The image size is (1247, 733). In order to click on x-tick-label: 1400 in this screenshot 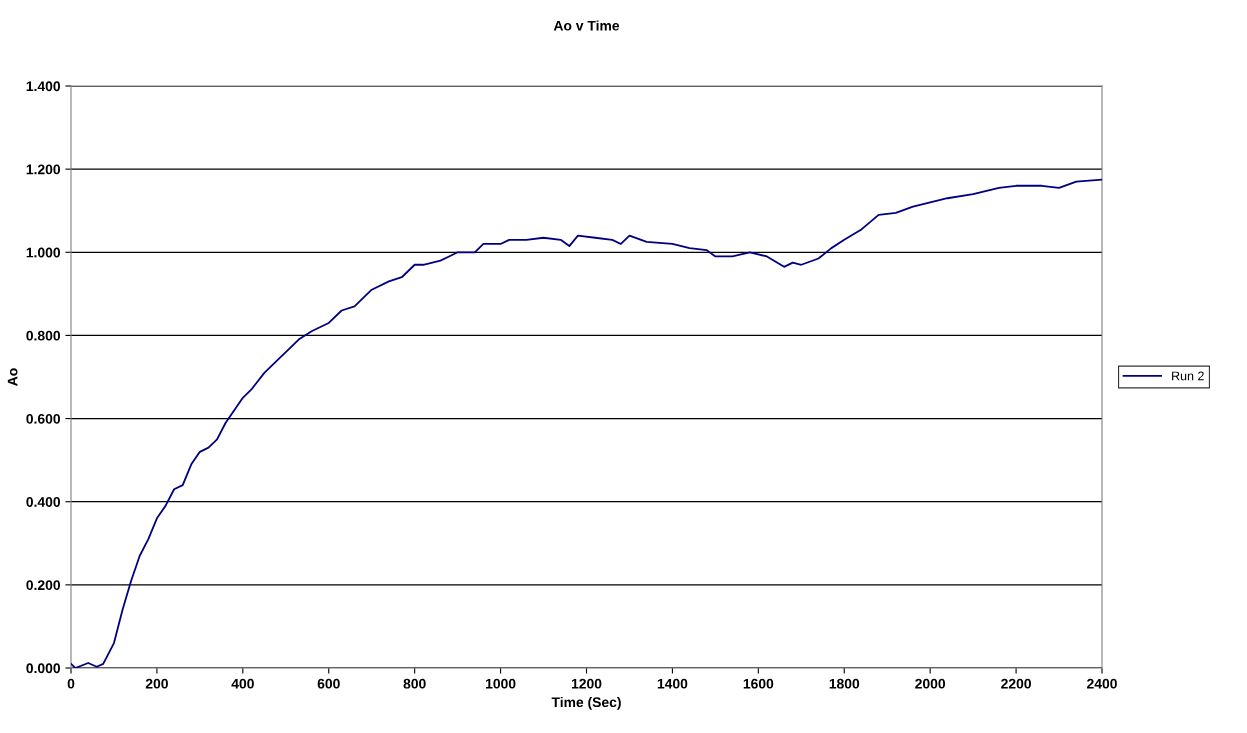, I will do `click(672, 683)`.